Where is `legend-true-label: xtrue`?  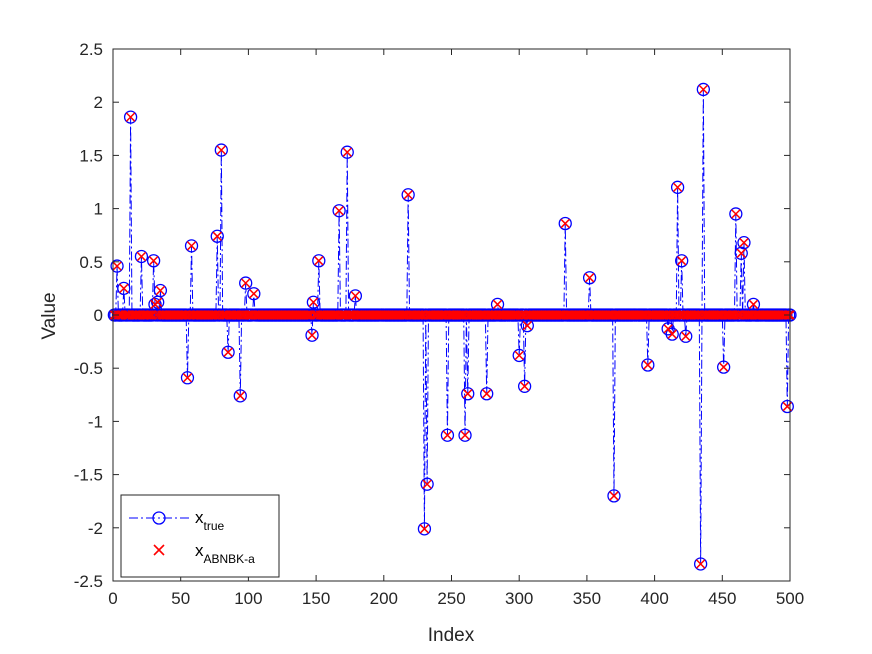
legend-true-label: xtrue is located at coordinates (210, 520).